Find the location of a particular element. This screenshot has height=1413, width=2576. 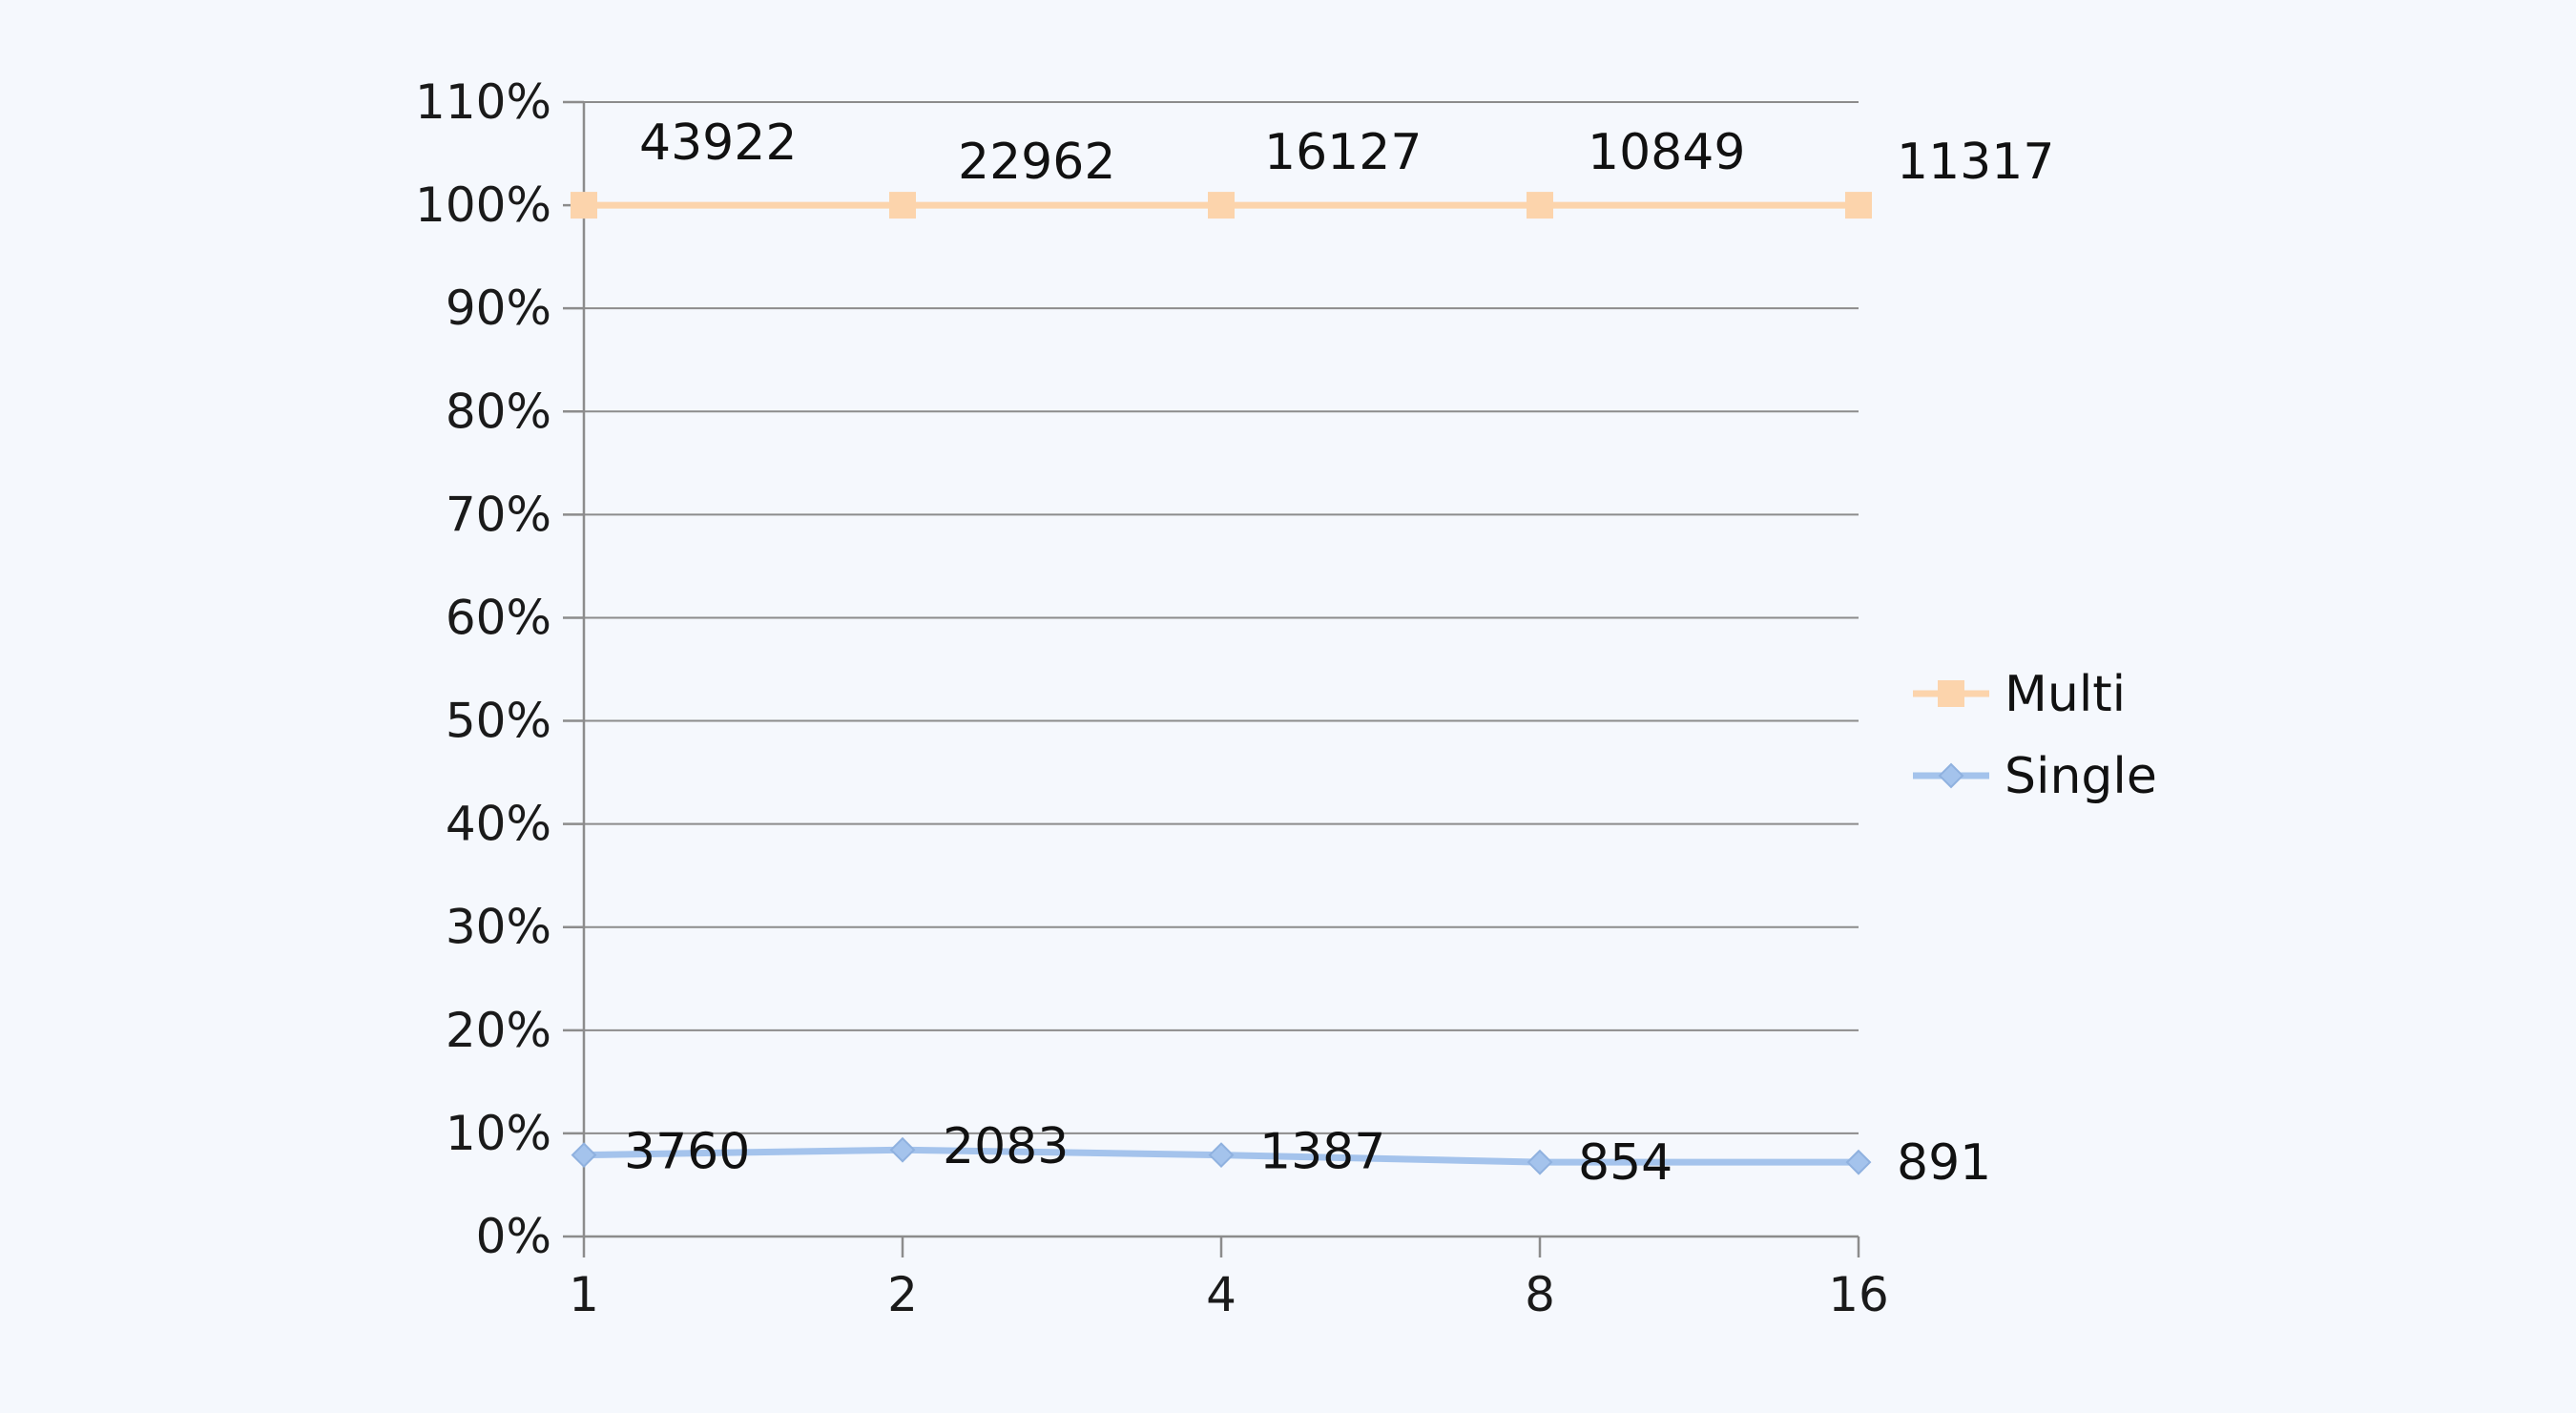

data-label: 1387 is located at coordinates (1322, 1152).